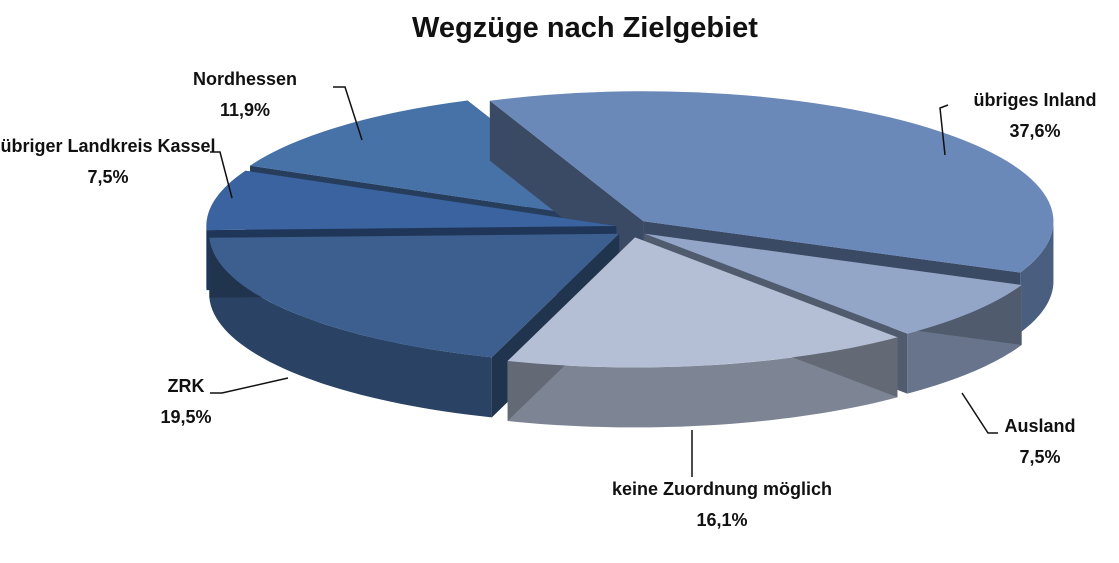 This screenshot has height=563, width=1119. I want to click on chart-title: Wegzüge nach Zielgebiet, so click(585, 28).